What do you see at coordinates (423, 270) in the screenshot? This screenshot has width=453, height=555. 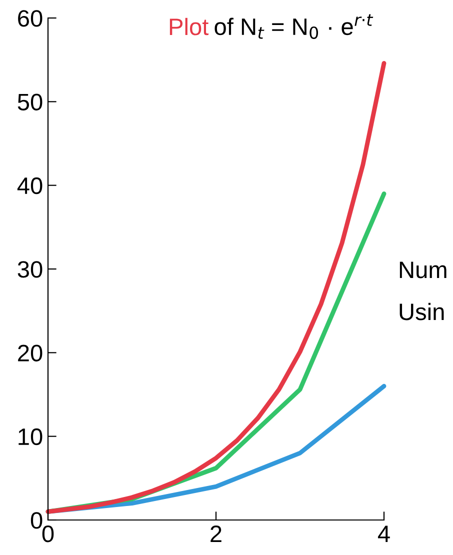 I see `text: Num` at bounding box center [423, 270].